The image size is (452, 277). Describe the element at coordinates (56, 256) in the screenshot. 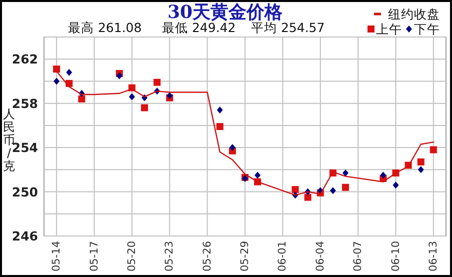

I see `x-tick-label: 05-14` at that location.